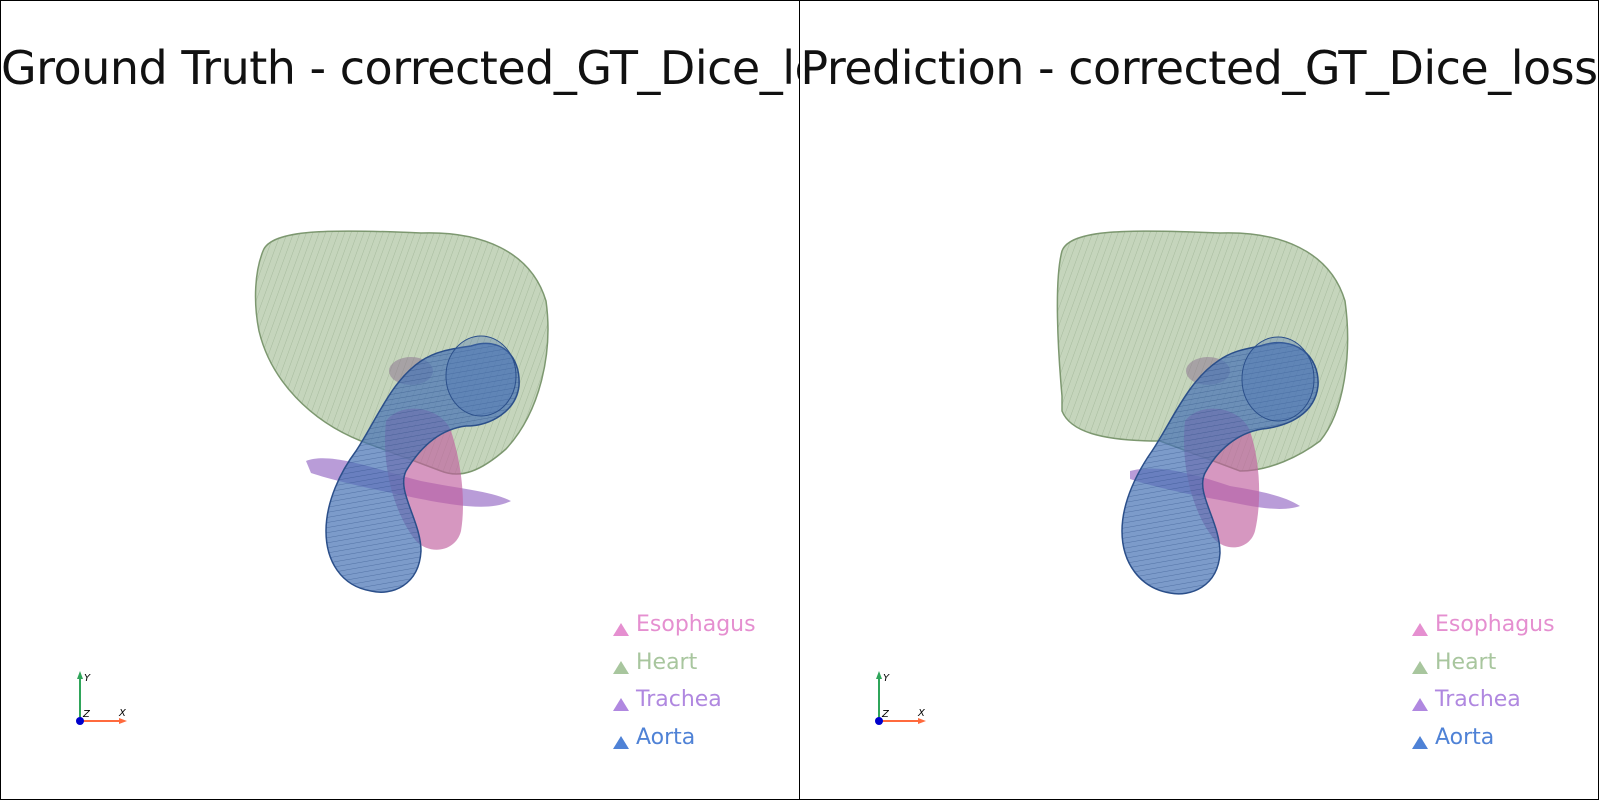 Image resolution: width=1600 pixels, height=800 pixels. I want to click on viewport-title: Ground Truth - corrected_GT_Dice_loss, so click(400, 68).